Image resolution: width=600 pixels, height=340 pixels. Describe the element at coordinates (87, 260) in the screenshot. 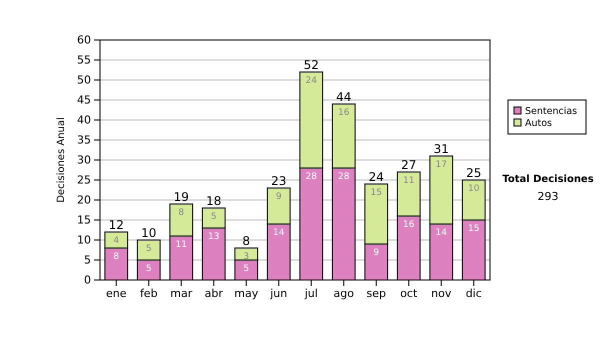

I see `y-tick-label: 5` at that location.